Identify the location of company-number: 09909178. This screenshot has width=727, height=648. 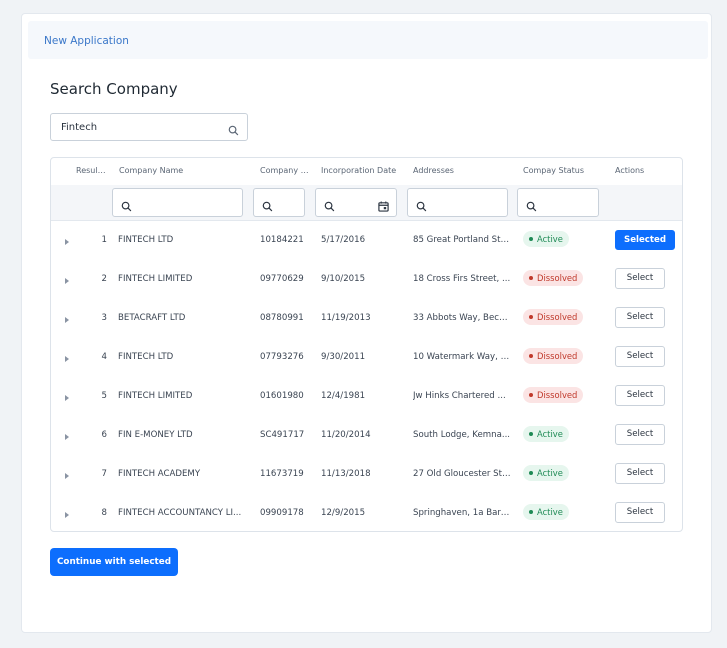
(282, 513).